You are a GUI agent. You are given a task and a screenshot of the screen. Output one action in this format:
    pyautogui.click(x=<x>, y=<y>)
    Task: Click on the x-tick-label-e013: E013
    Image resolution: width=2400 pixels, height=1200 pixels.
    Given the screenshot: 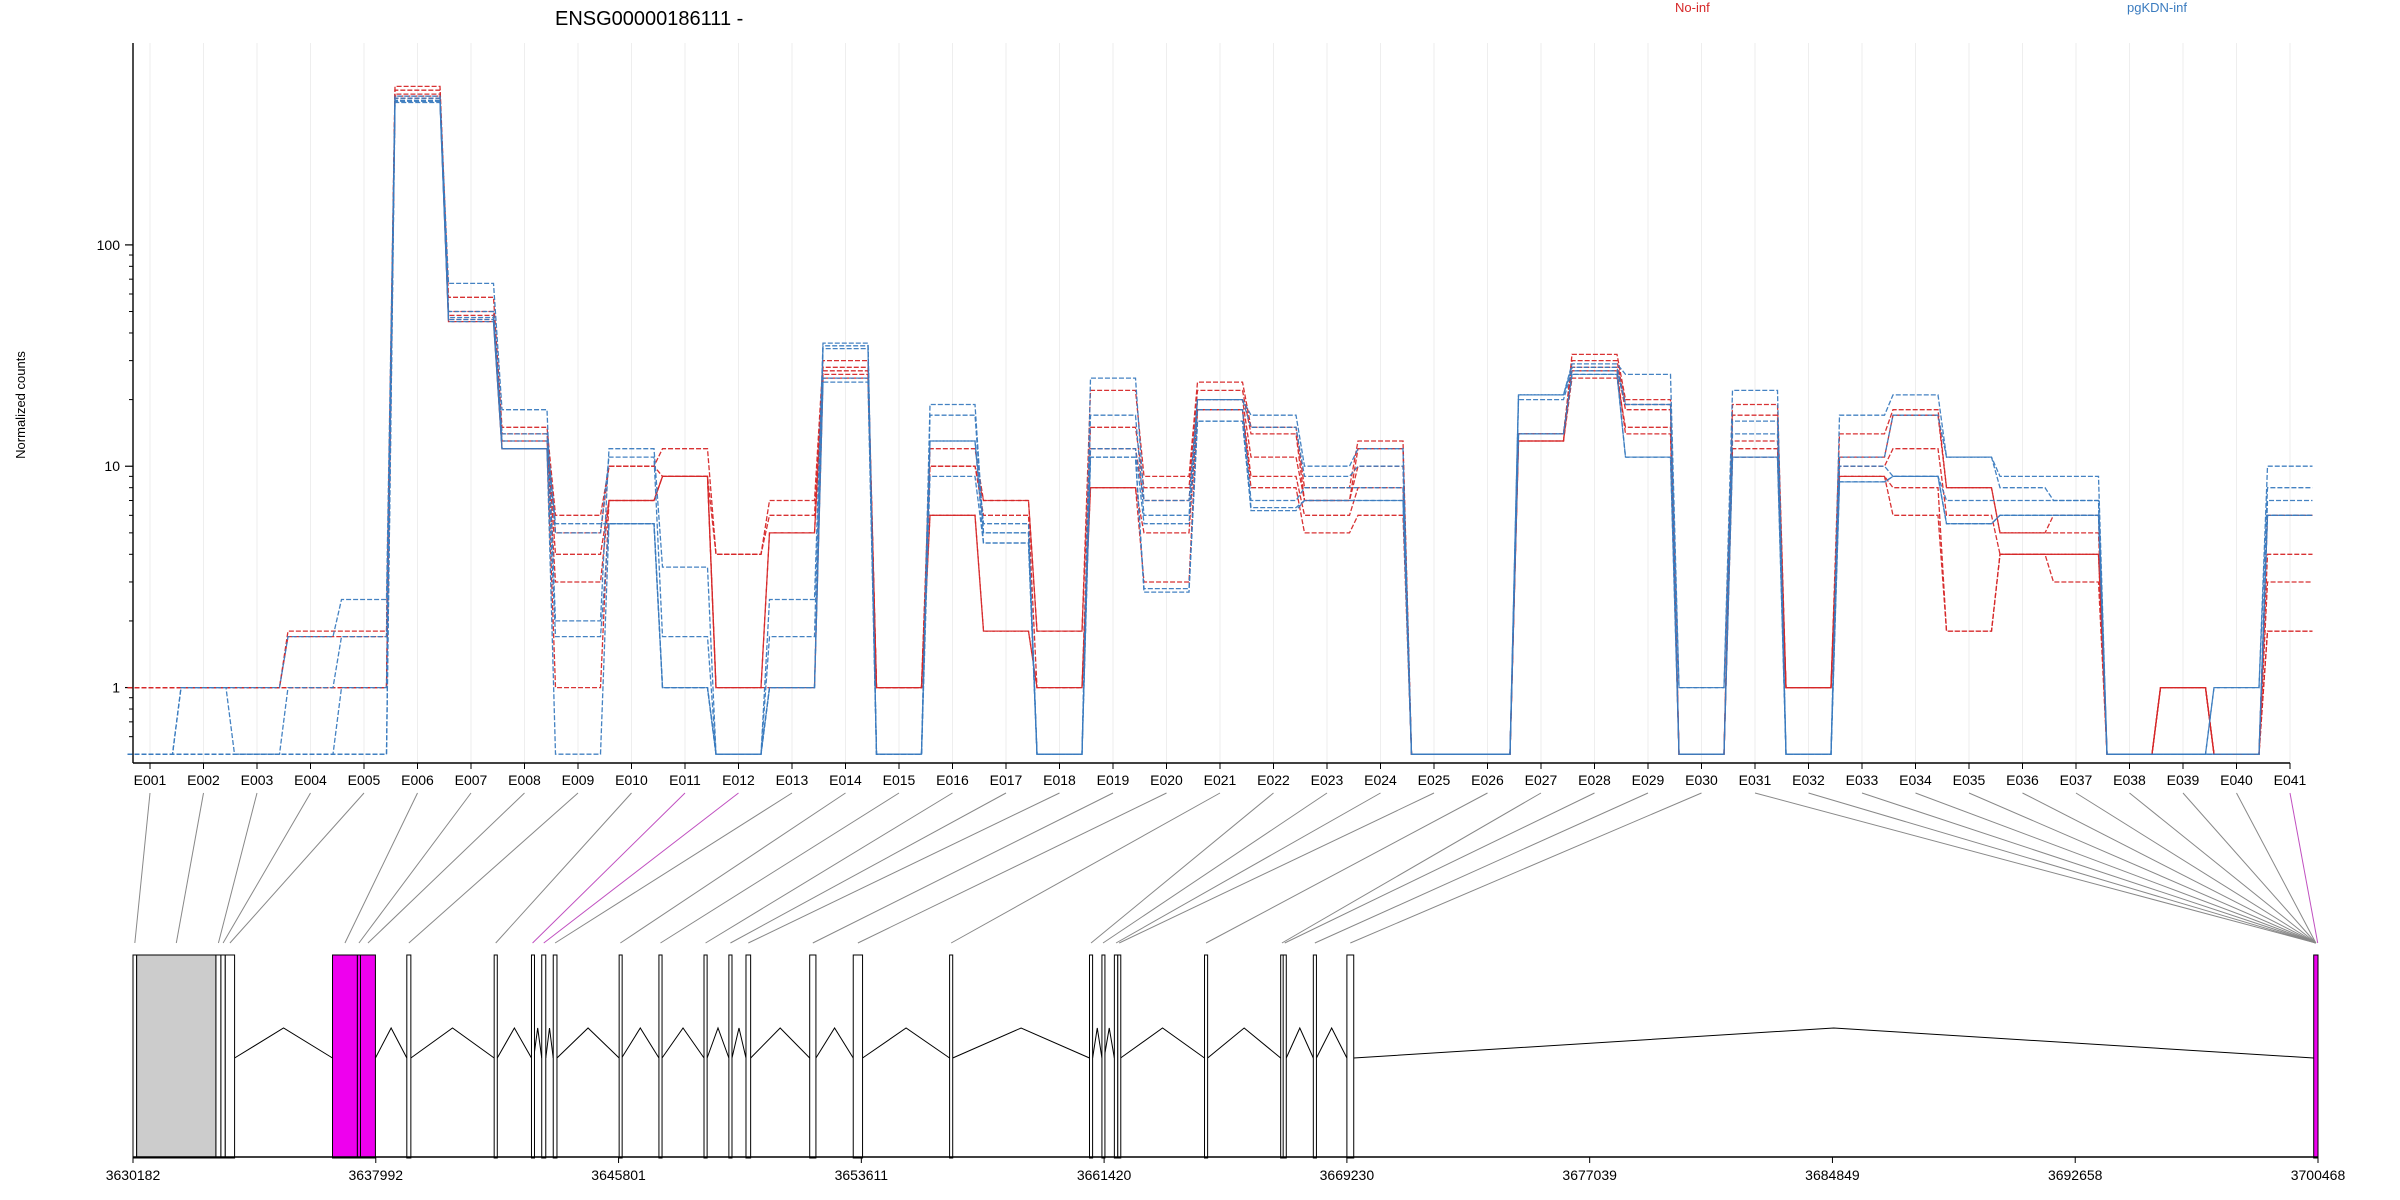 What is the action you would take?
    pyautogui.click(x=792, y=780)
    